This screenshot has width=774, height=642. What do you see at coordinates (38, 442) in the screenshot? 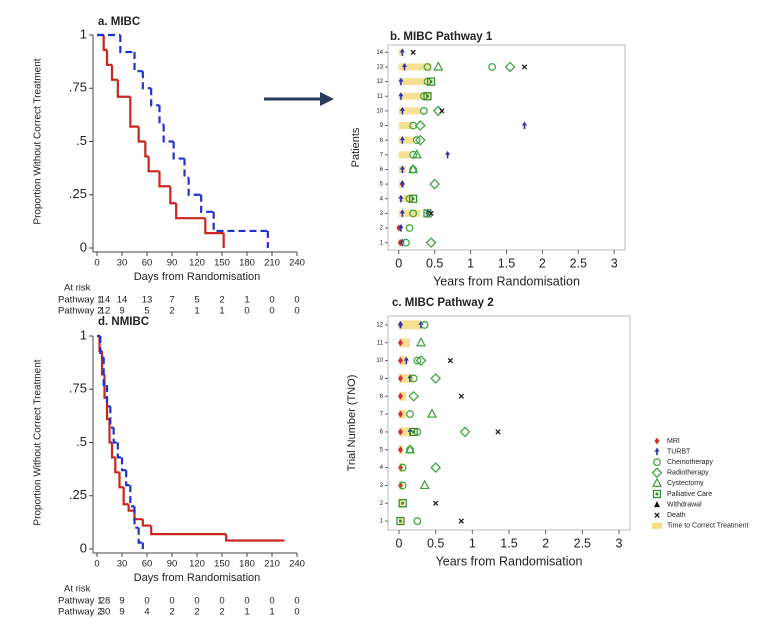
I see `y-axis-label: Proportion Without Correct Treatment` at bounding box center [38, 442].